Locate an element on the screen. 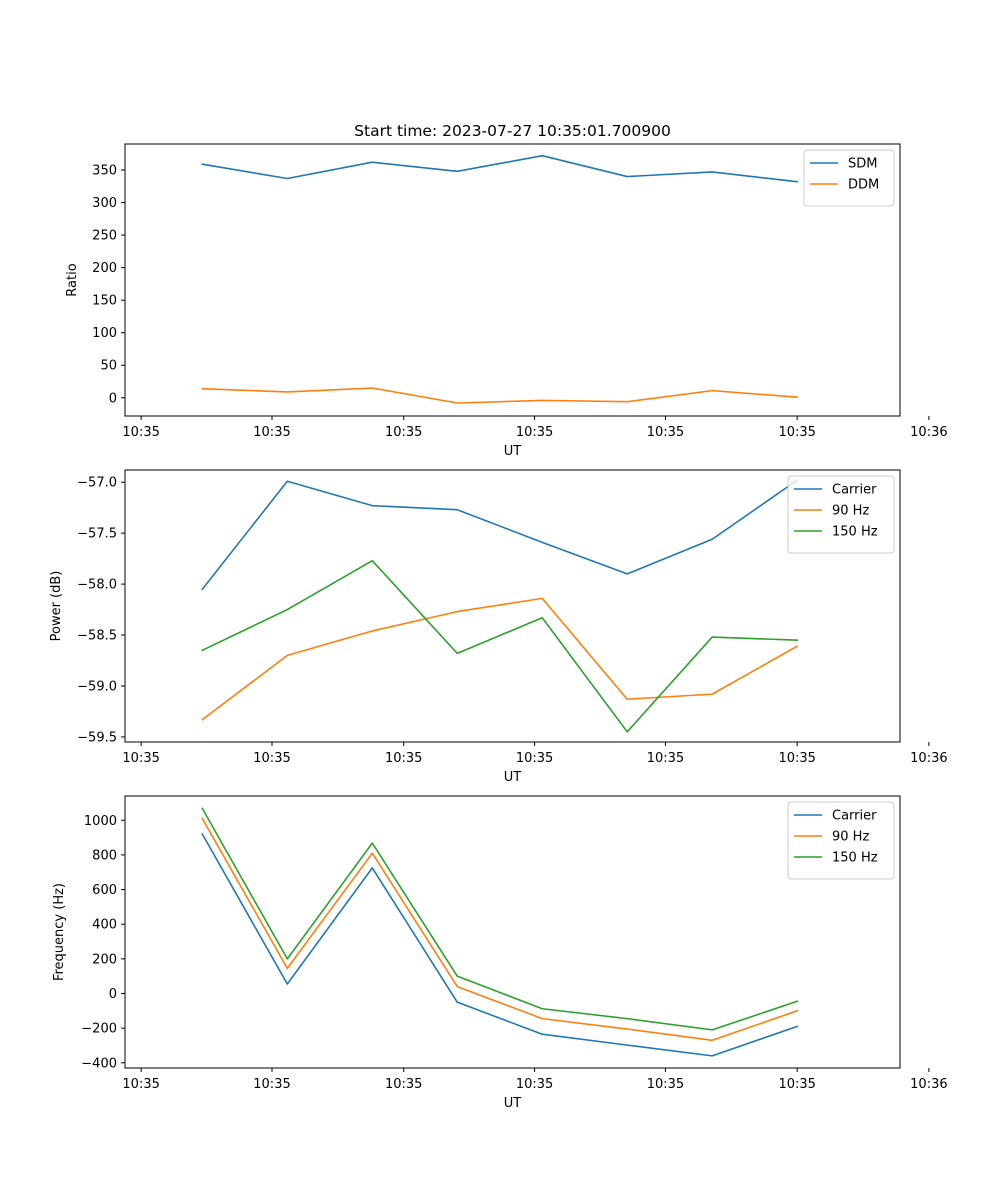 The image size is (1000, 1200). legend-label: SDM is located at coordinates (862, 164).